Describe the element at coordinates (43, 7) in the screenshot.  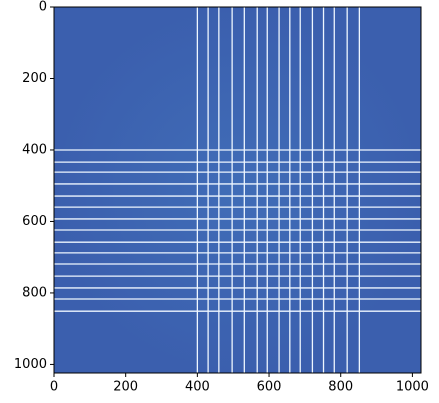
I see `y-tick-label: 0` at that location.